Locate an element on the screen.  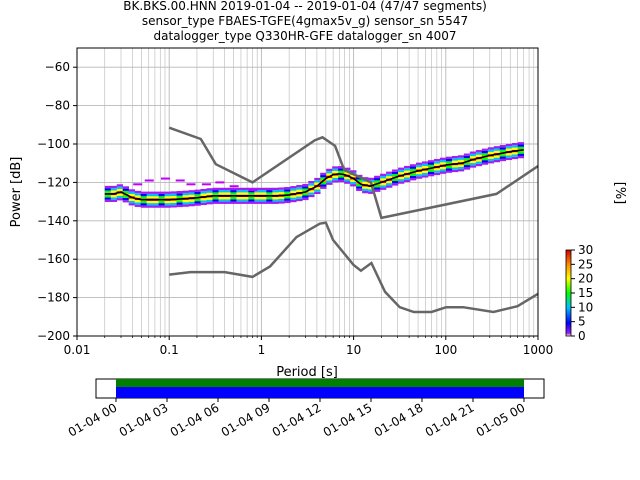
coverage-bar-blue is located at coordinates (320, 392).